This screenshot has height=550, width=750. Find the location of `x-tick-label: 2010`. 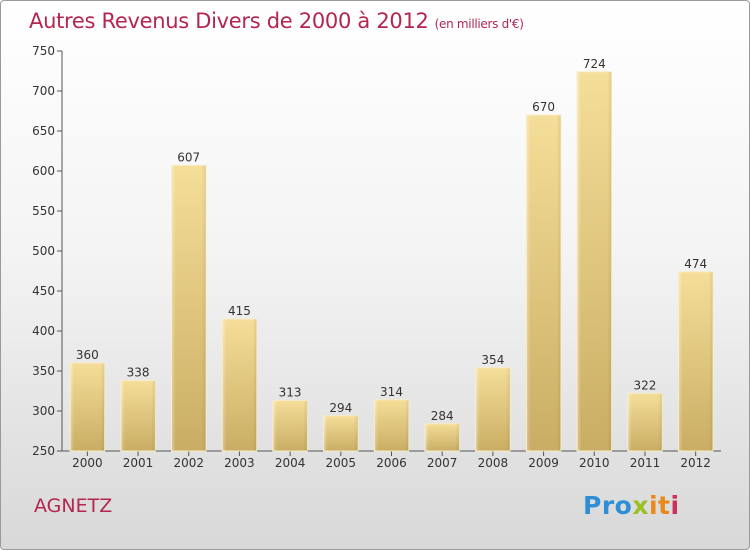

x-tick-label: 2010 is located at coordinates (594, 463).